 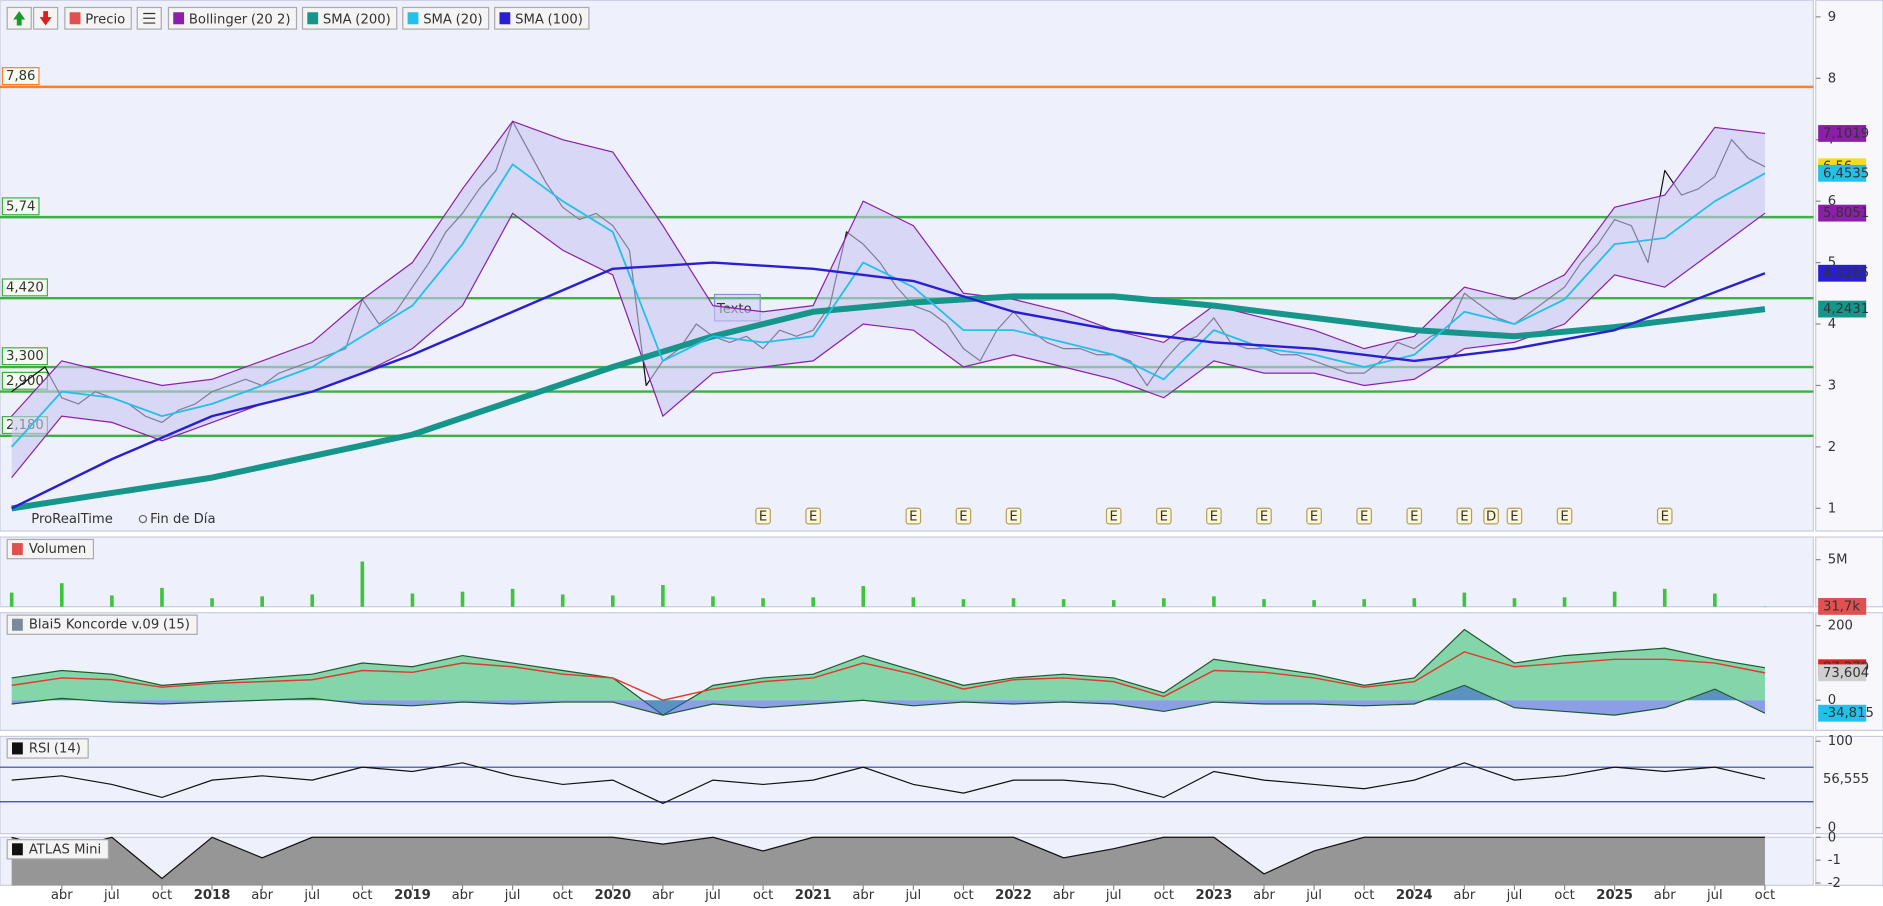 I want to click on level-label: 3,300, so click(x=25, y=356).